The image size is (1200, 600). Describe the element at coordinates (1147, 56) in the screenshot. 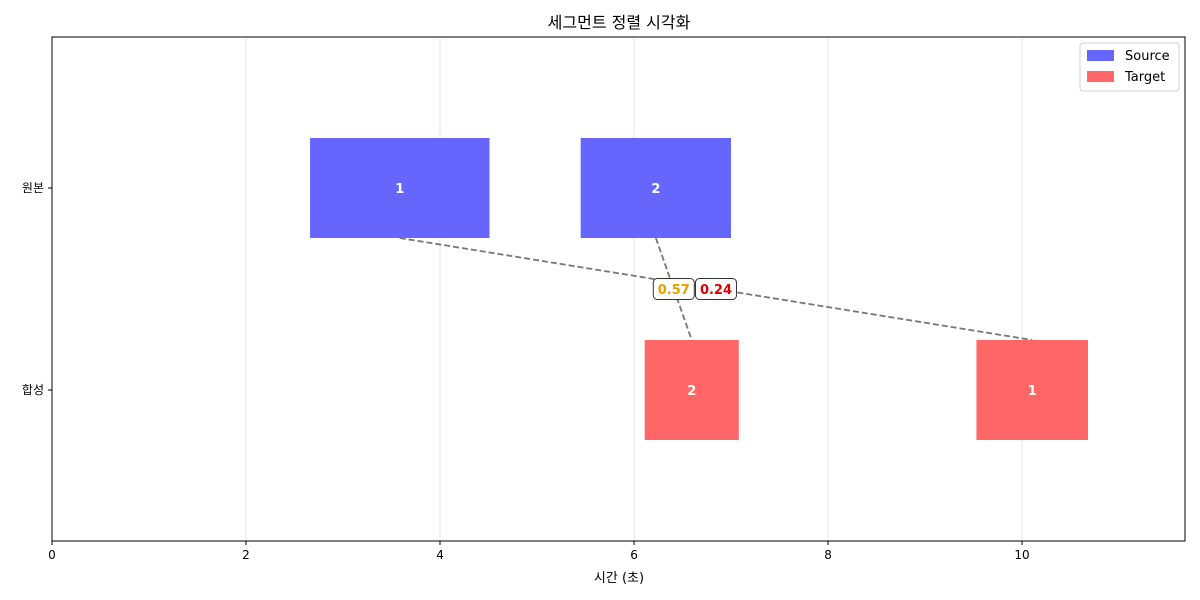

I see `legend-label: Source` at that location.